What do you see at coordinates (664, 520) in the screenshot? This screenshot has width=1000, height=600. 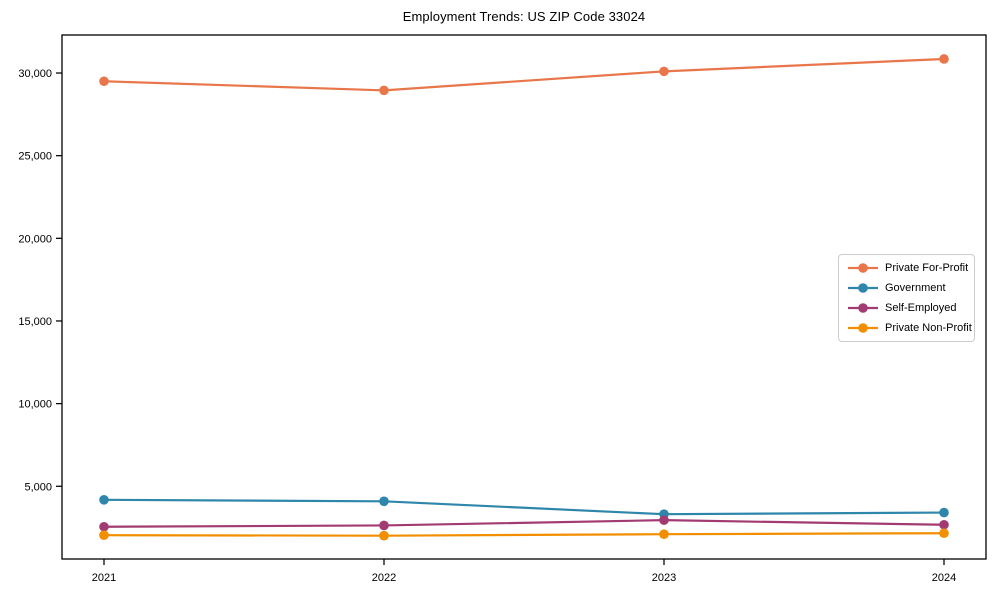 I see `data-point-self-employed-2023` at bounding box center [664, 520].